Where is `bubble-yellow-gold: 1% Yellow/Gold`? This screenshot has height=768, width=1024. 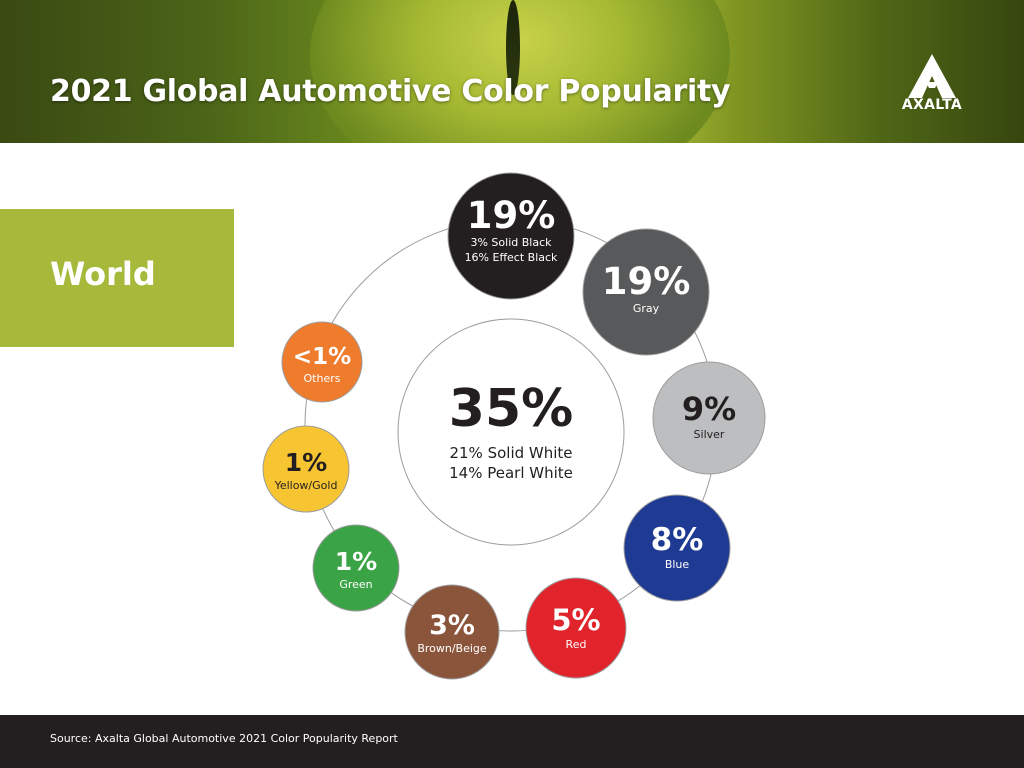
bubble-yellow-gold: 1% Yellow/Gold is located at coordinates (306, 469).